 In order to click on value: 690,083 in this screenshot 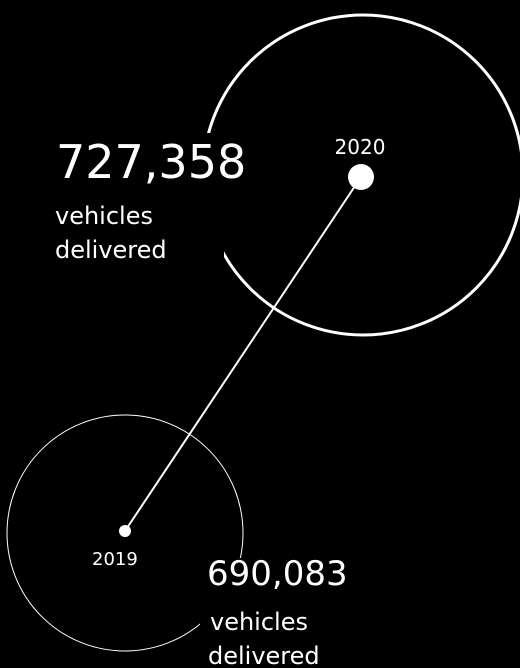, I will do `click(277, 574)`.